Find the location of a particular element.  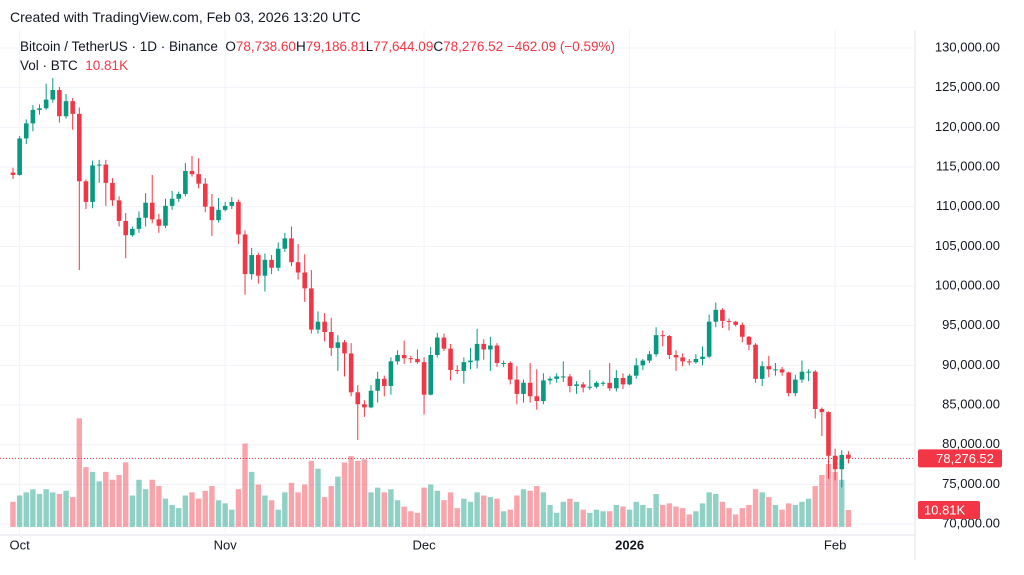

volume-legend: Vol · BTC 10.81K is located at coordinates (74, 65).